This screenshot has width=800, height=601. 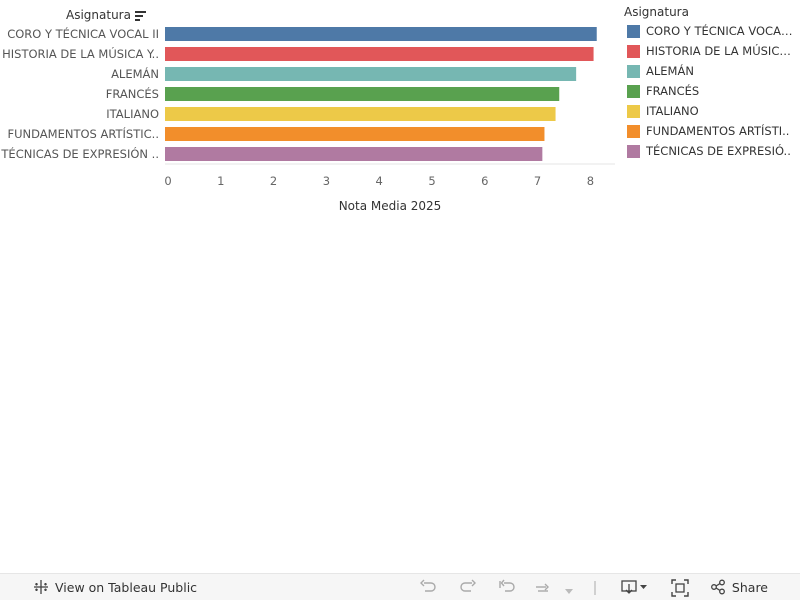 I want to click on view-on-tableau-link: View on Tableau Public, so click(x=115, y=587).